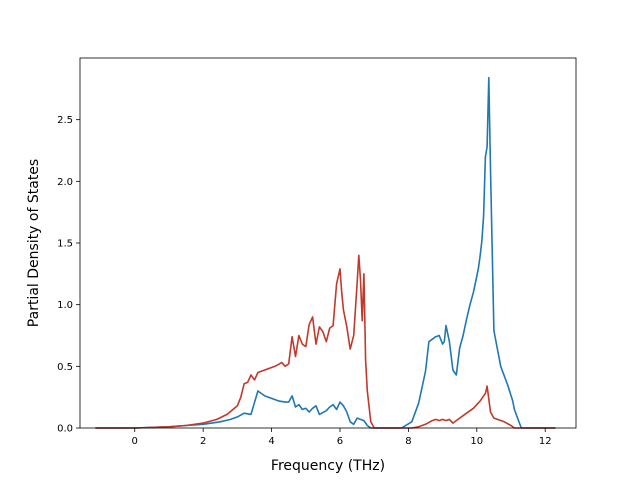  What do you see at coordinates (328, 466) in the screenshot?
I see `x-axis-label: Frequency (THz)` at bounding box center [328, 466].